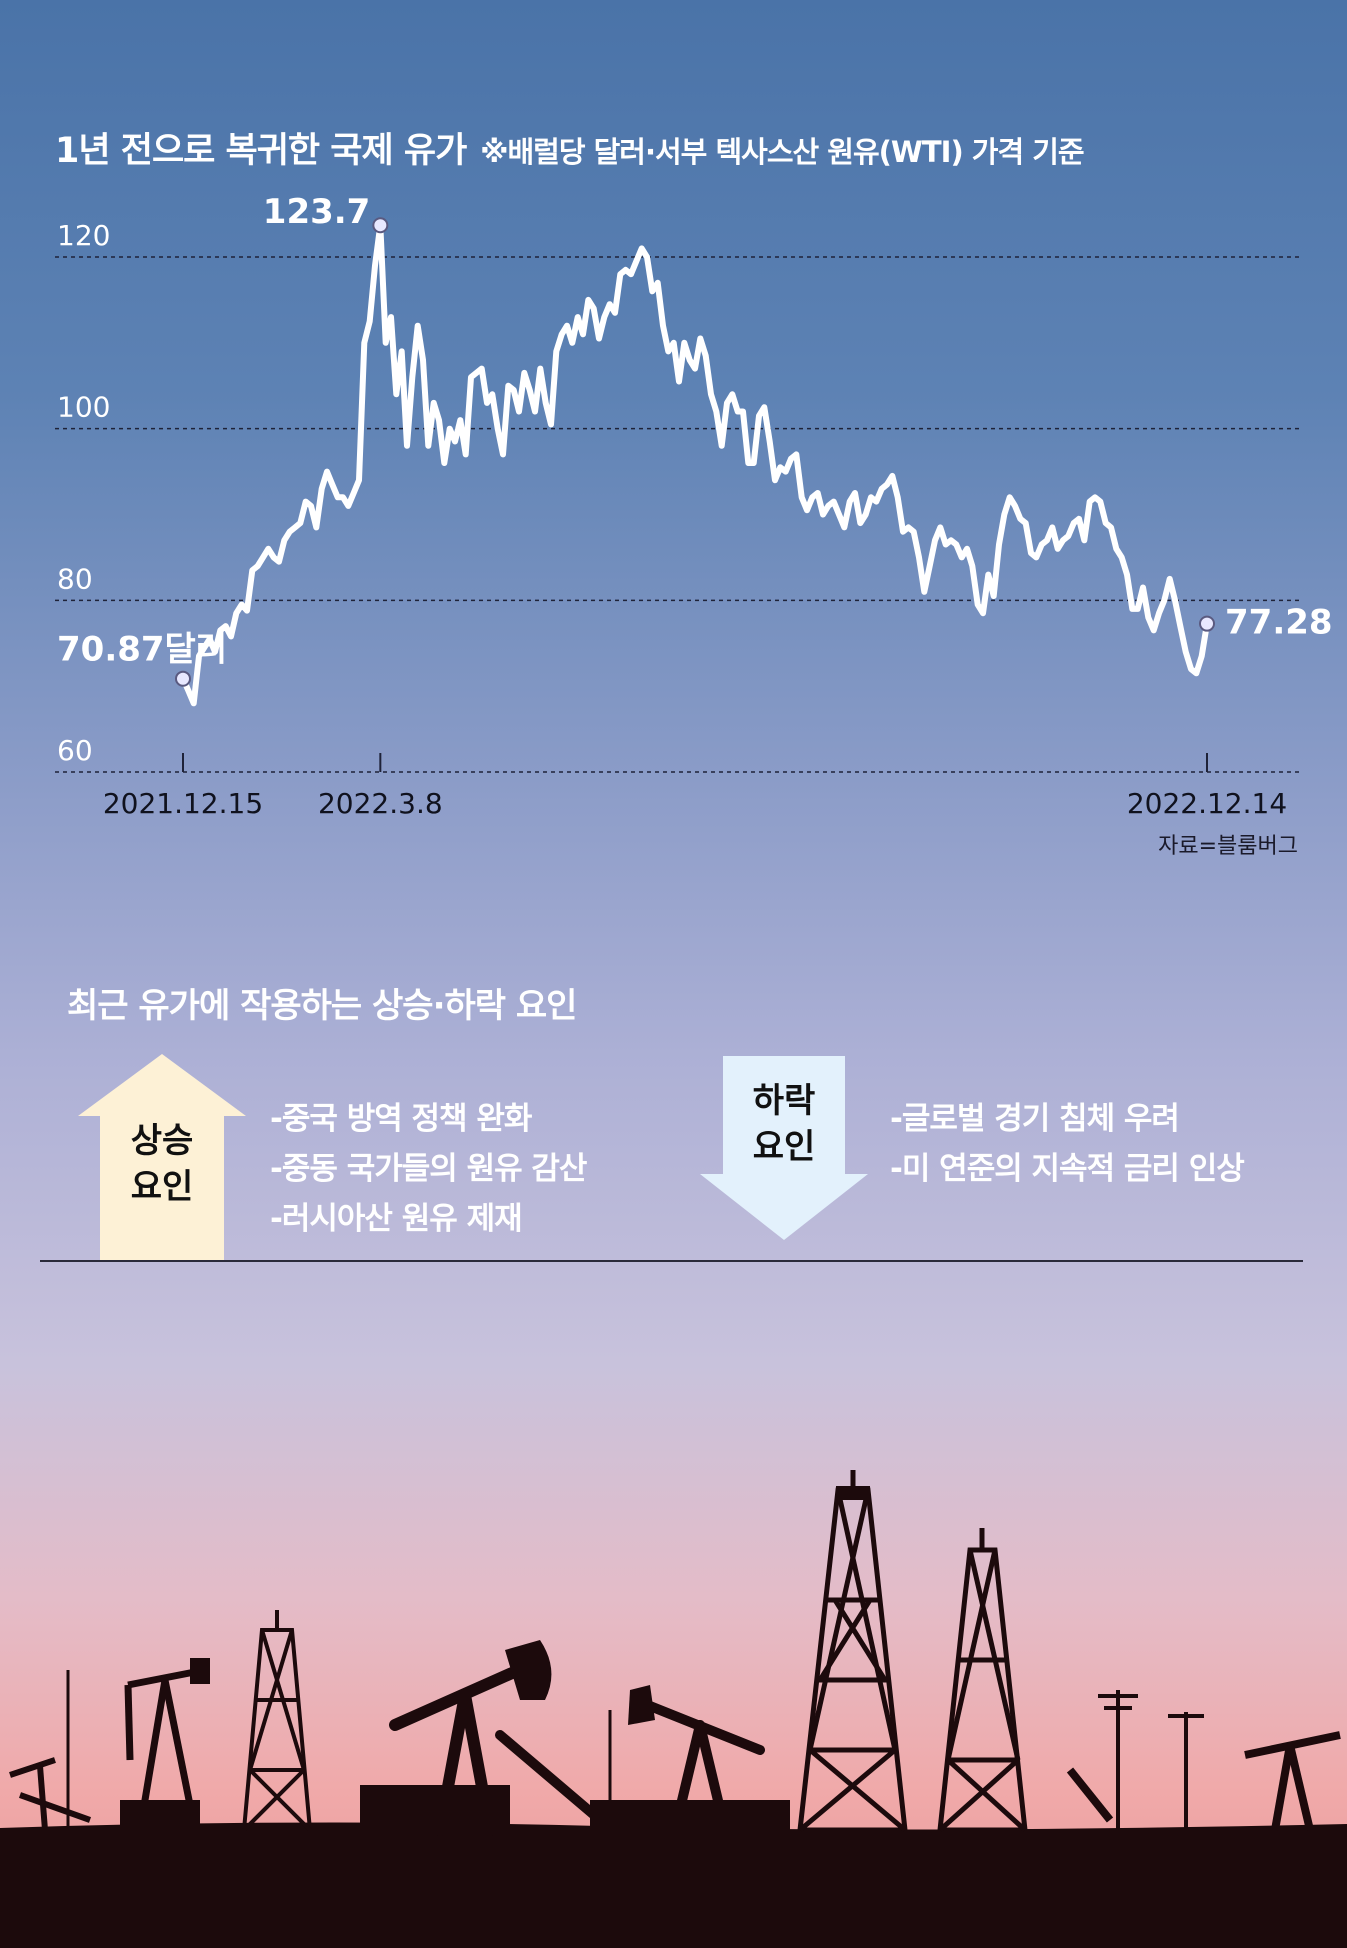  What do you see at coordinates (162, 1164) in the screenshot?
I see `up-factor-label: 상승 요인` at bounding box center [162, 1164].